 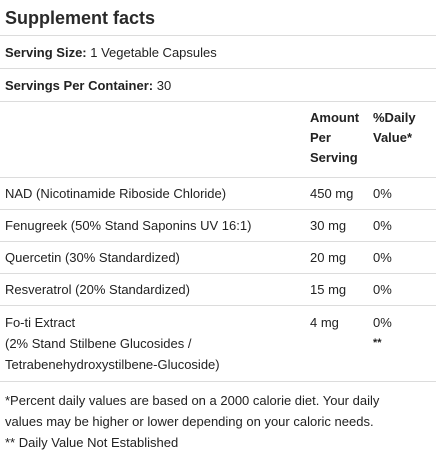 What do you see at coordinates (393, 137) in the screenshot?
I see `dv-header-line: Value*` at bounding box center [393, 137].